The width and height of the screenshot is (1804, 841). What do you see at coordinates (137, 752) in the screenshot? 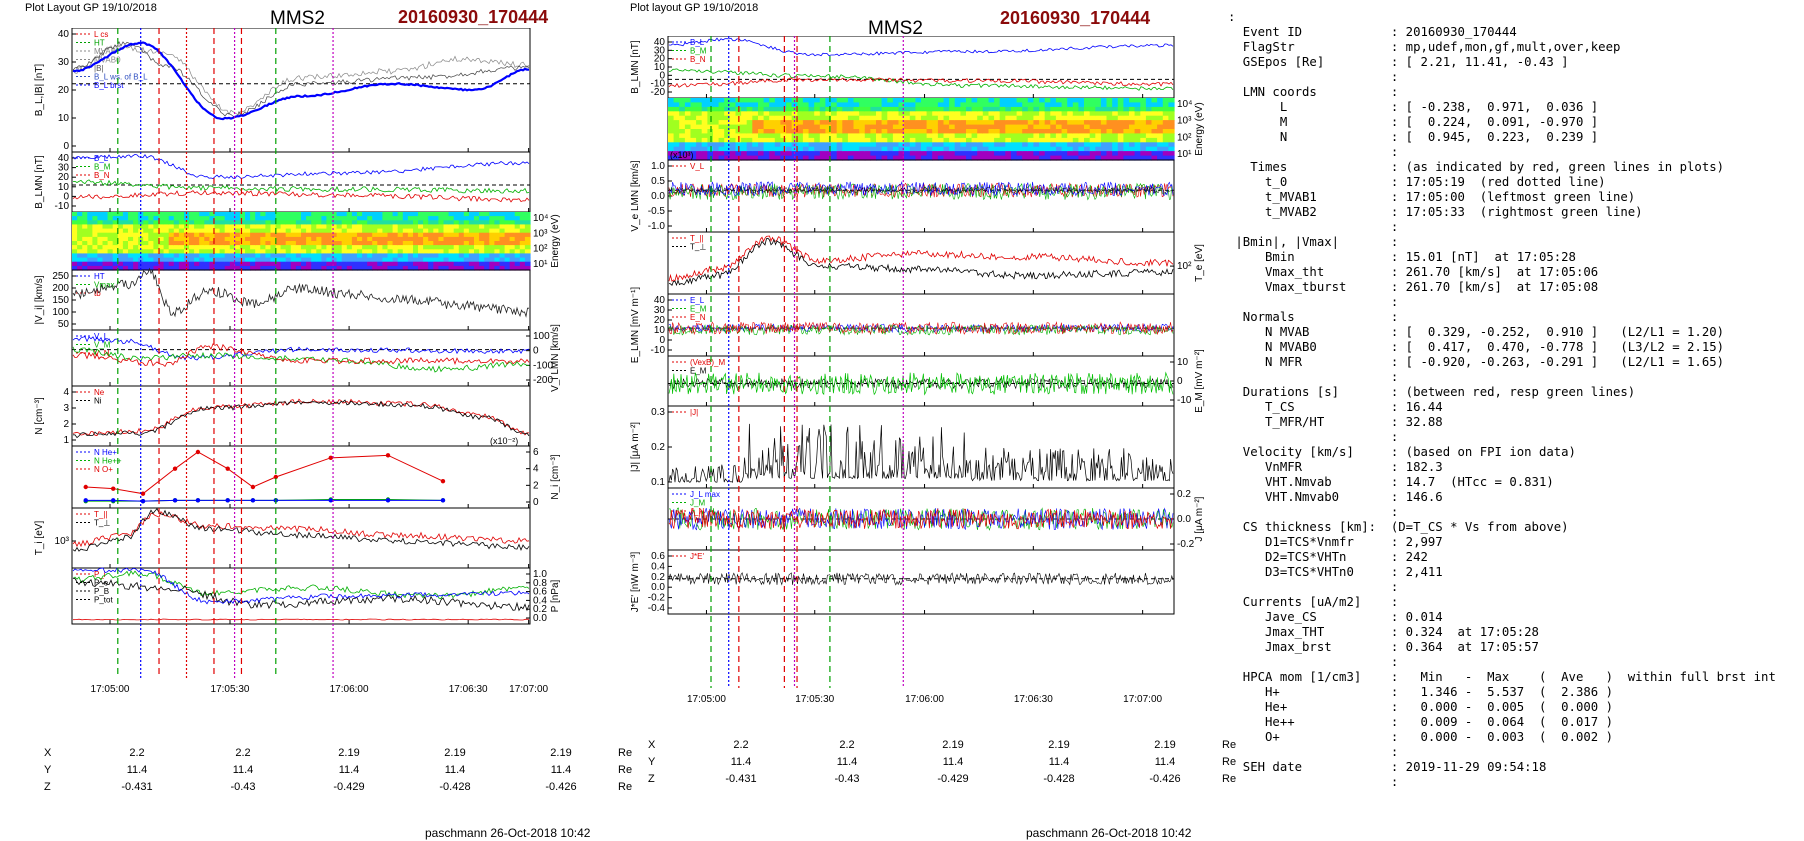
I see `coord-value: 2.2` at bounding box center [137, 752].